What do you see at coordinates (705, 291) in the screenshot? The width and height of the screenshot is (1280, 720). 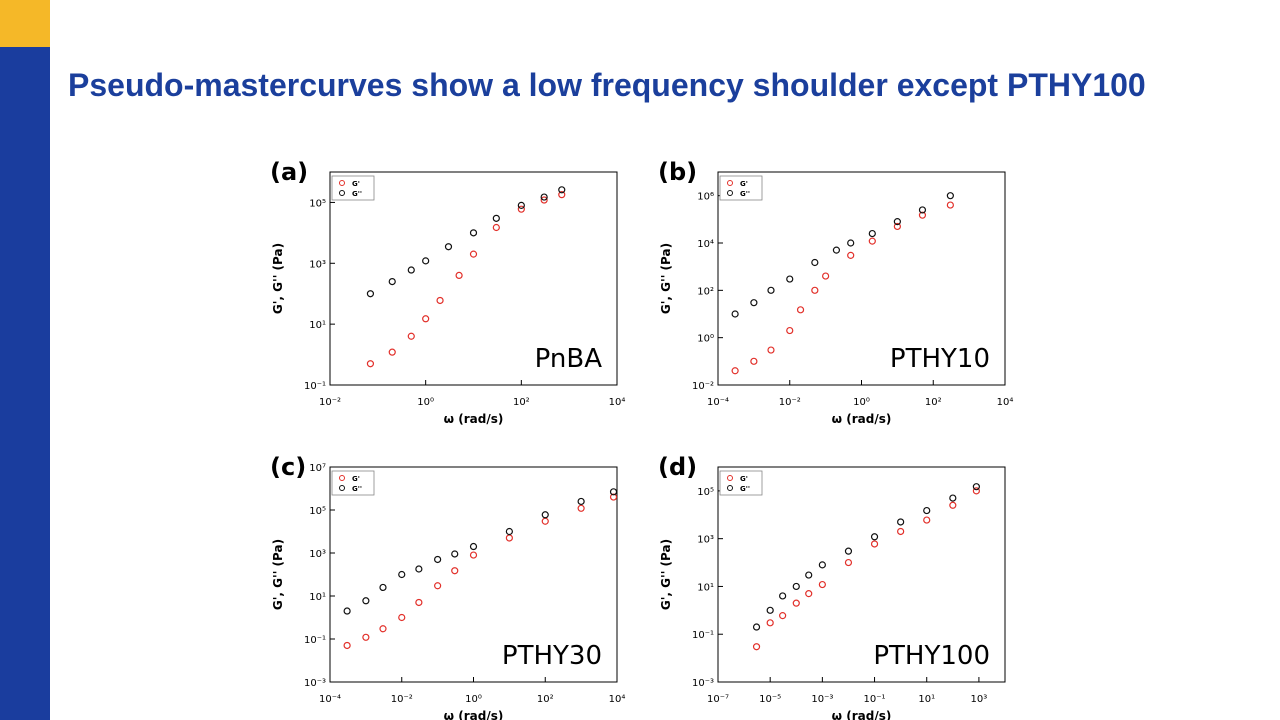 I see `y-tick-label: 10²` at bounding box center [705, 291].